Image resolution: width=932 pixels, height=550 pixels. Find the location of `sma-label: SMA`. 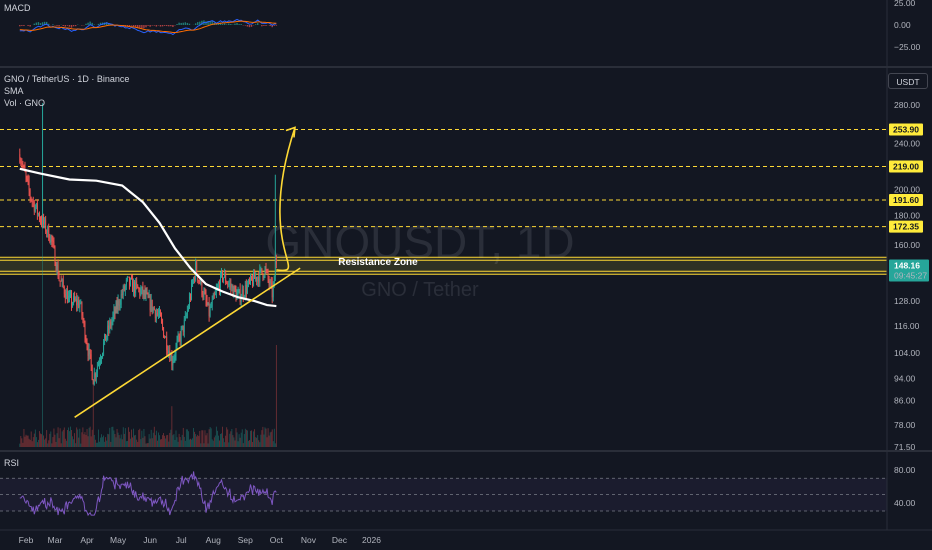

sma-label: SMA is located at coordinates (14, 91).